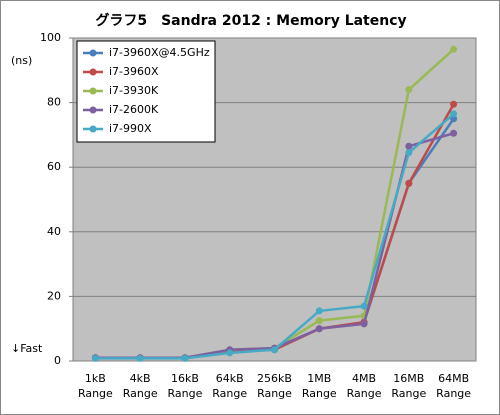 The height and width of the screenshot is (415, 500). I want to click on y-tick-label: 100, so click(50, 37).